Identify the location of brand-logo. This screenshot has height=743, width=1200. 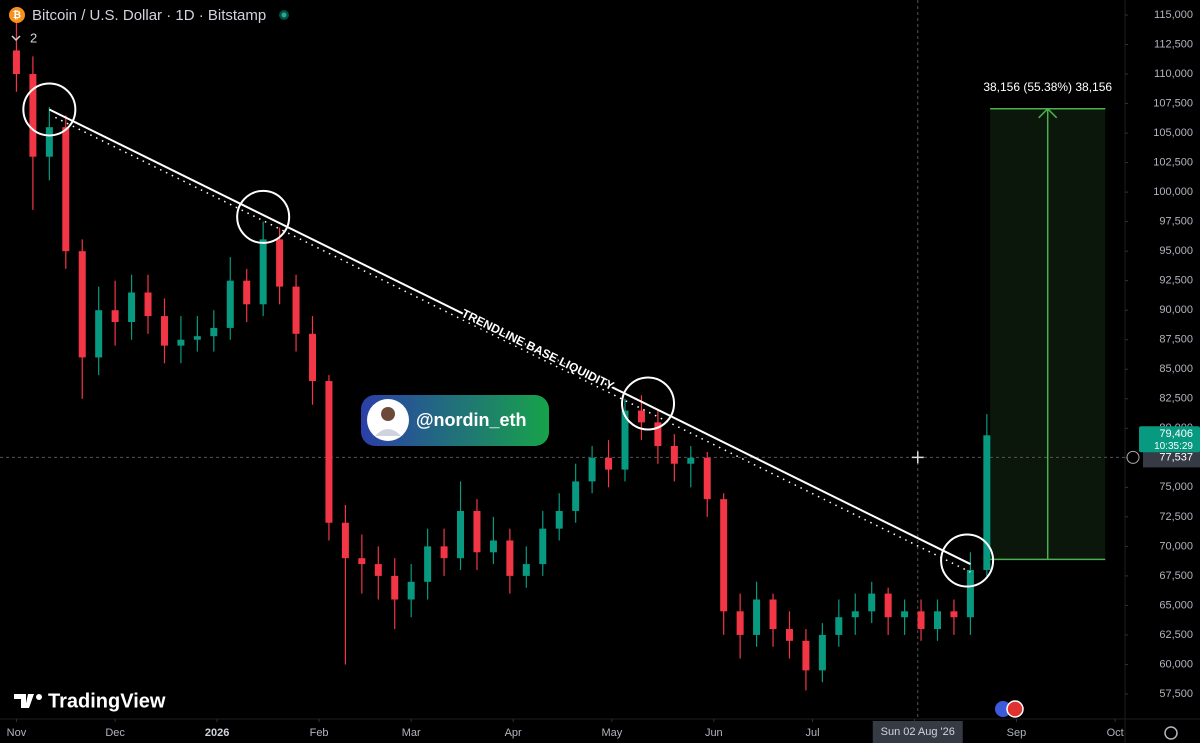
(24, 701).